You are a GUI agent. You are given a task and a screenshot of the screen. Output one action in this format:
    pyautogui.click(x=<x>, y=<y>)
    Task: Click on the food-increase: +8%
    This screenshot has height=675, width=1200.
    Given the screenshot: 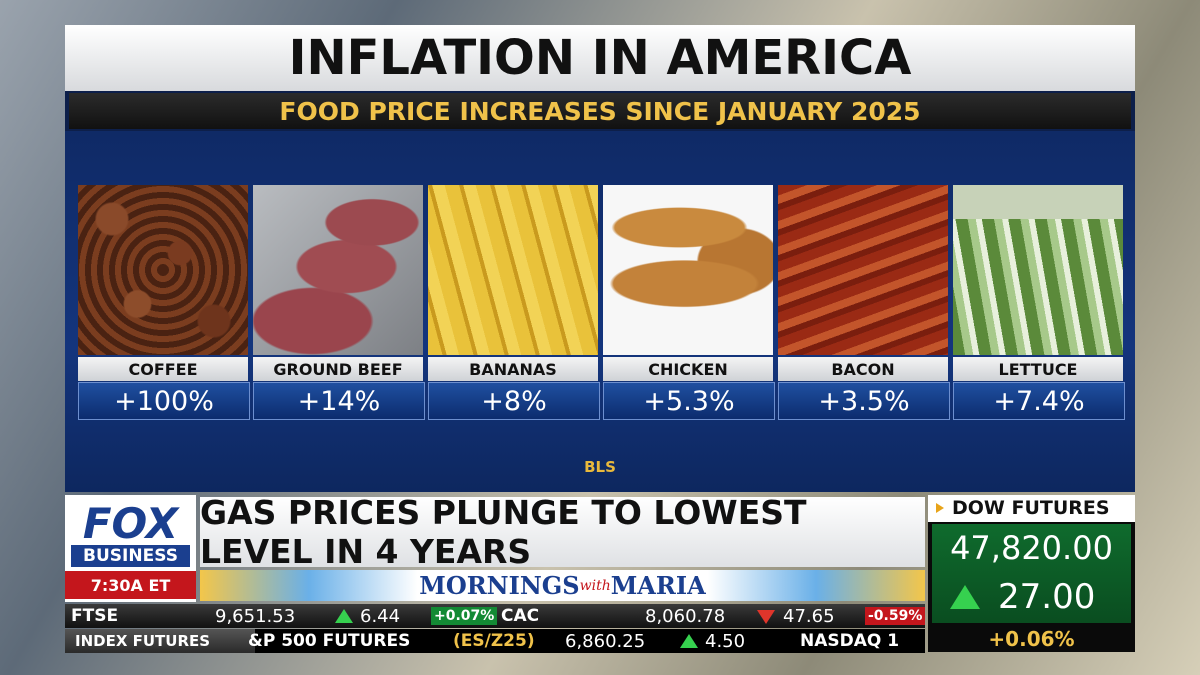 What is the action you would take?
    pyautogui.click(x=514, y=401)
    